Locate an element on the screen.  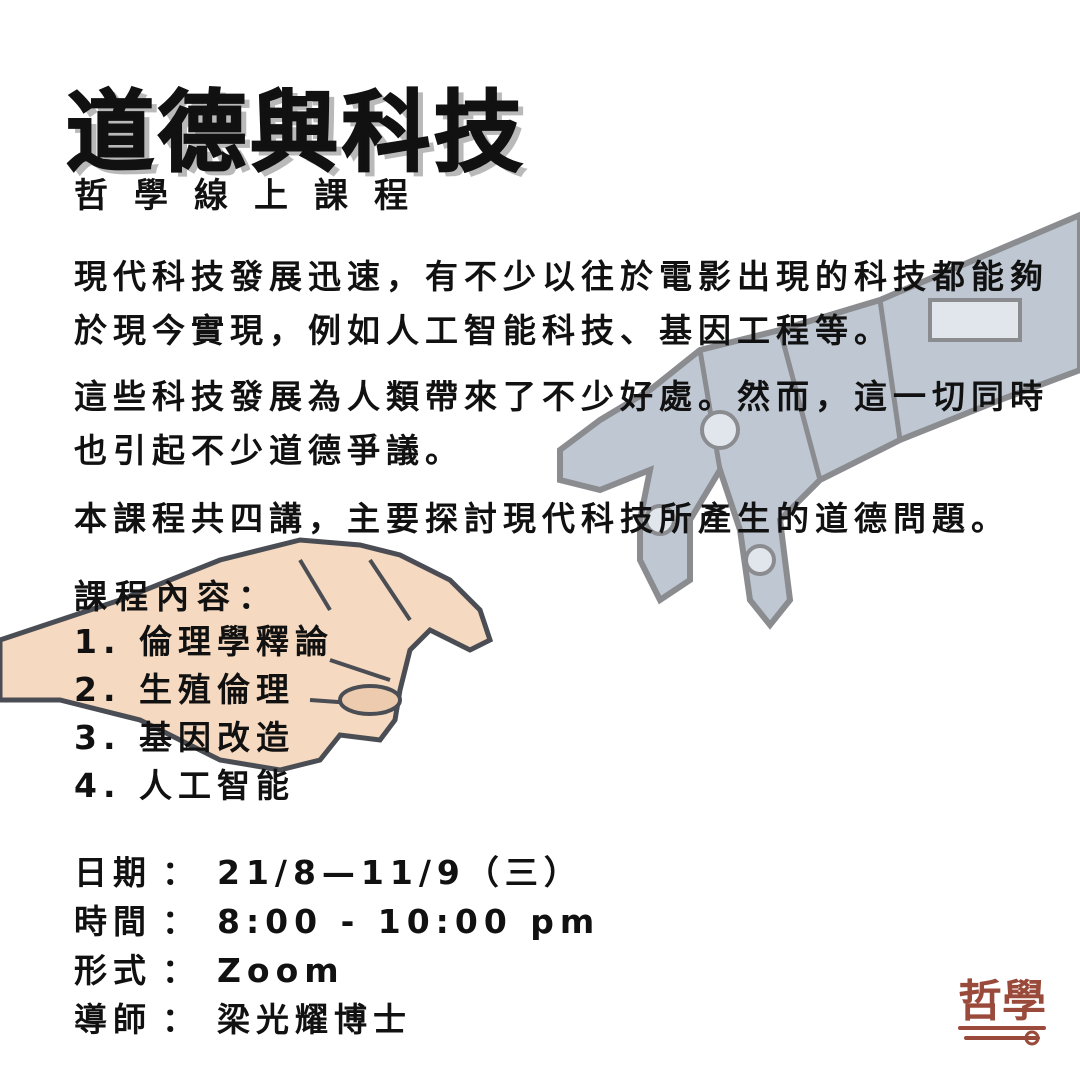
page-title: 道德與科技 is located at coordinates (296, 132).